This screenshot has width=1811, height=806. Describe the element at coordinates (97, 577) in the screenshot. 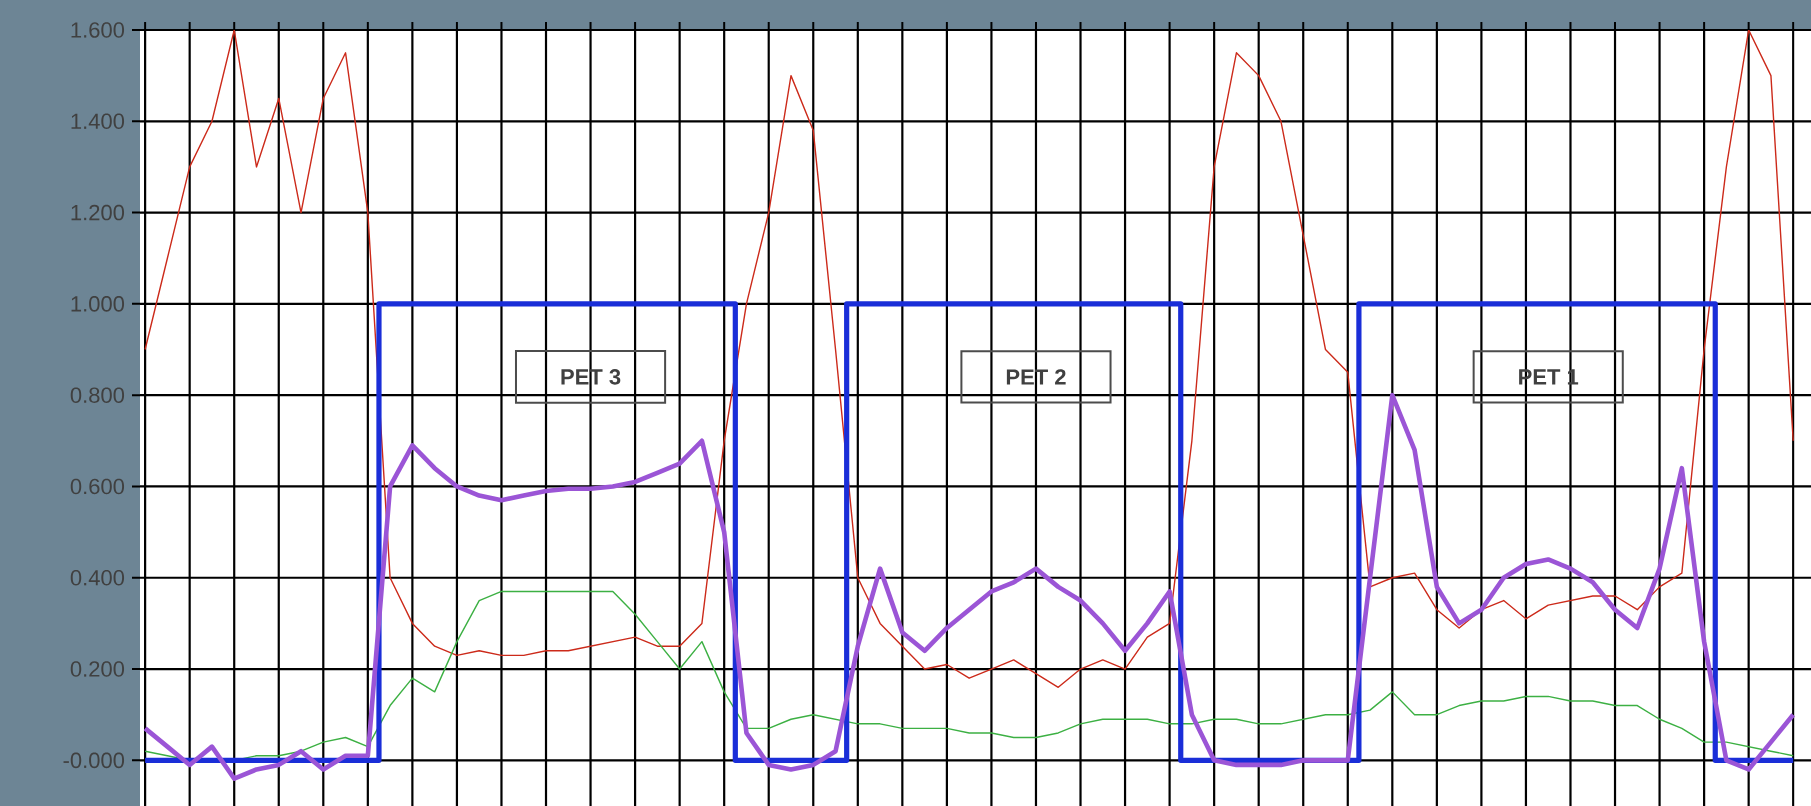

I see `y-tick-label: 0.400` at that location.